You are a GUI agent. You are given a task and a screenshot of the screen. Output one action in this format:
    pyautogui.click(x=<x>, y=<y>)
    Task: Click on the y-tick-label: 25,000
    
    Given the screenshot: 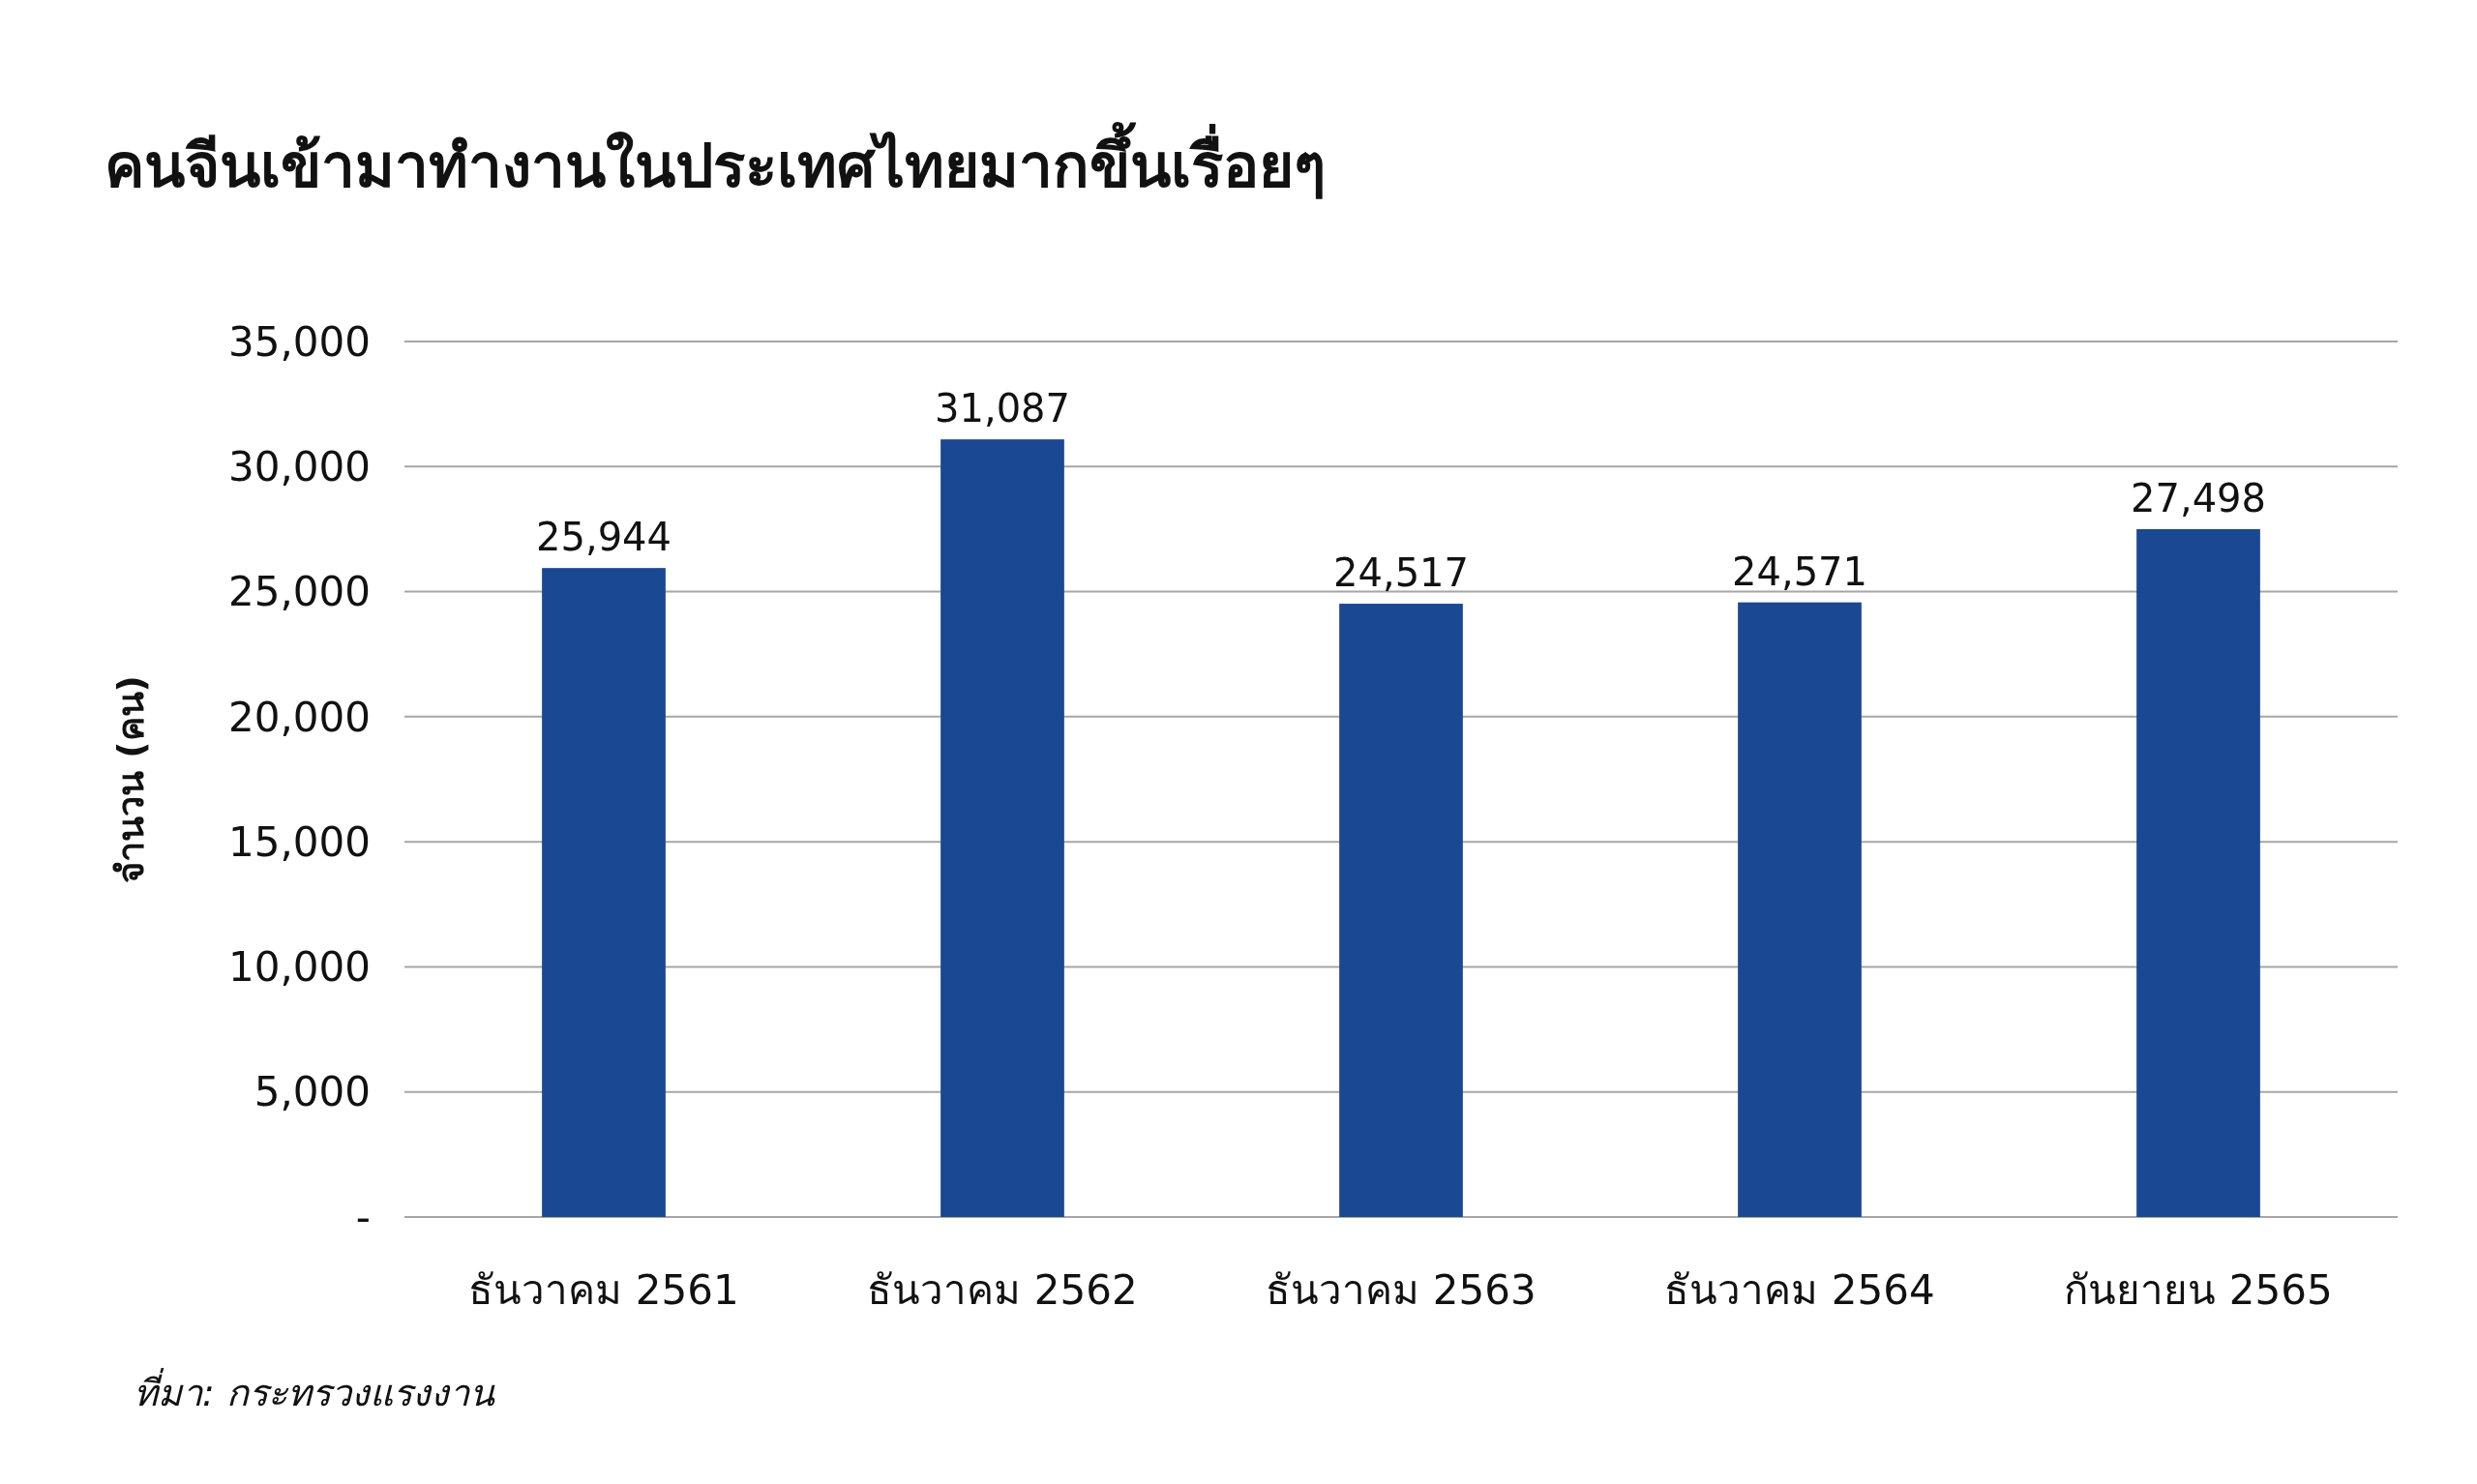 What is the action you would take?
    pyautogui.click(x=299, y=592)
    